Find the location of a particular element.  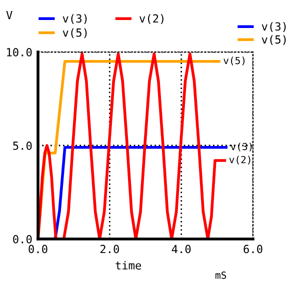

y-axis-title: V is located at coordinates (9, 15).